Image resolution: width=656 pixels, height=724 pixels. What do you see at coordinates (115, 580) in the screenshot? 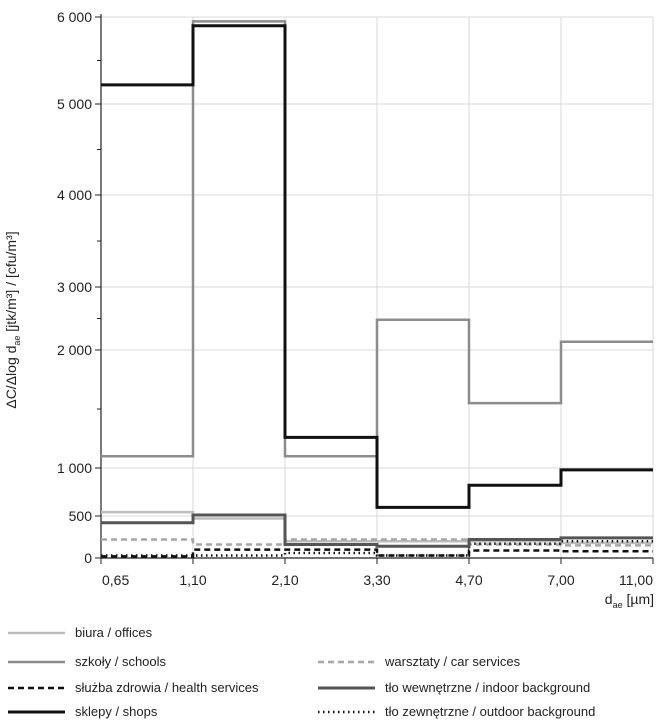
I see `x-tick-label: 0,65` at bounding box center [115, 580].